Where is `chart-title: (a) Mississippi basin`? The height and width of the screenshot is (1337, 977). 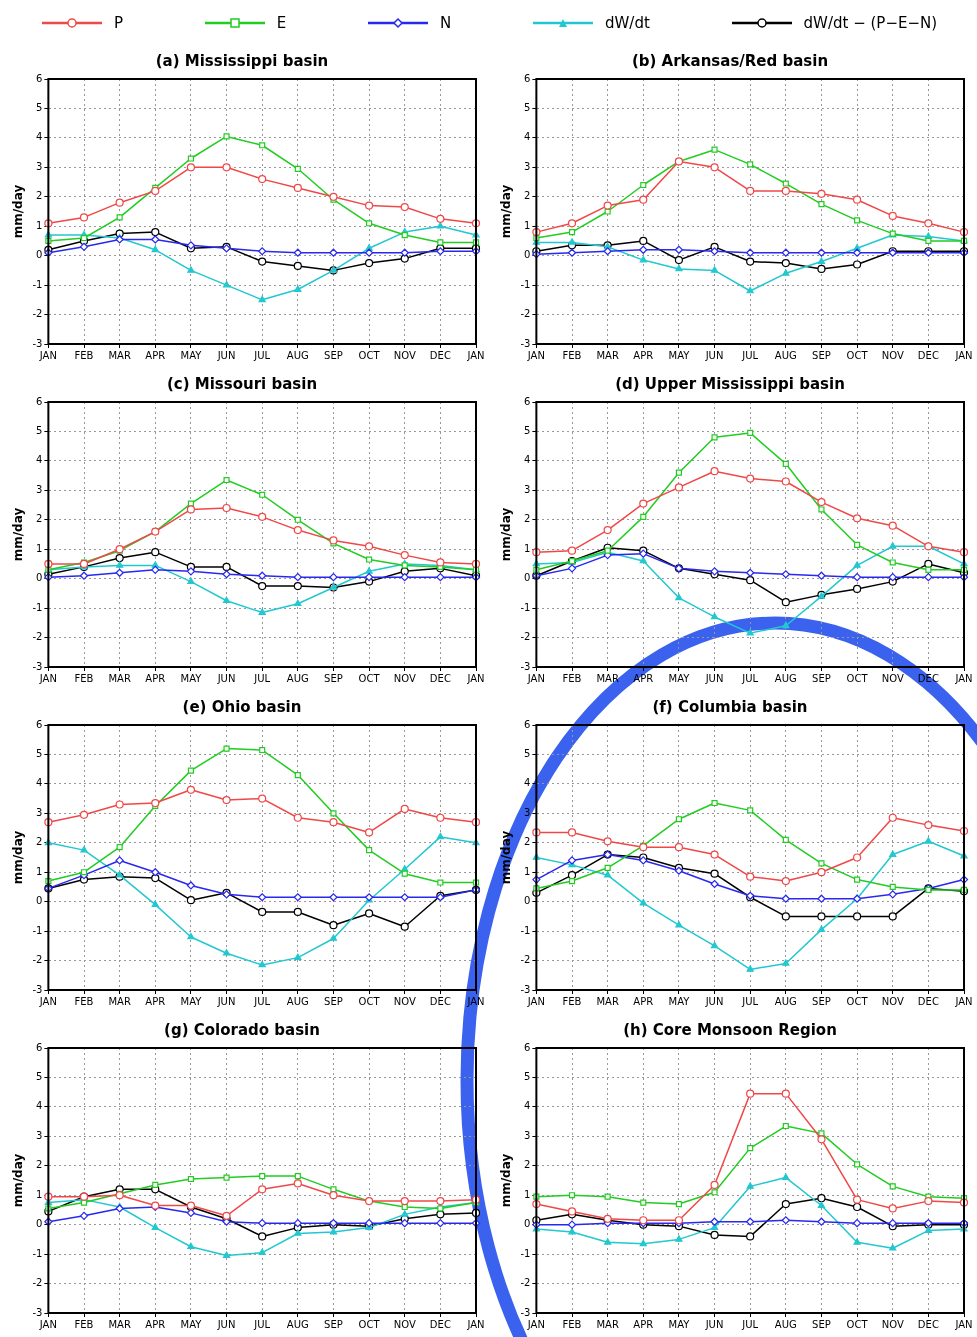
chart-title: (a) Mississippi basin is located at coordinates (242, 60).